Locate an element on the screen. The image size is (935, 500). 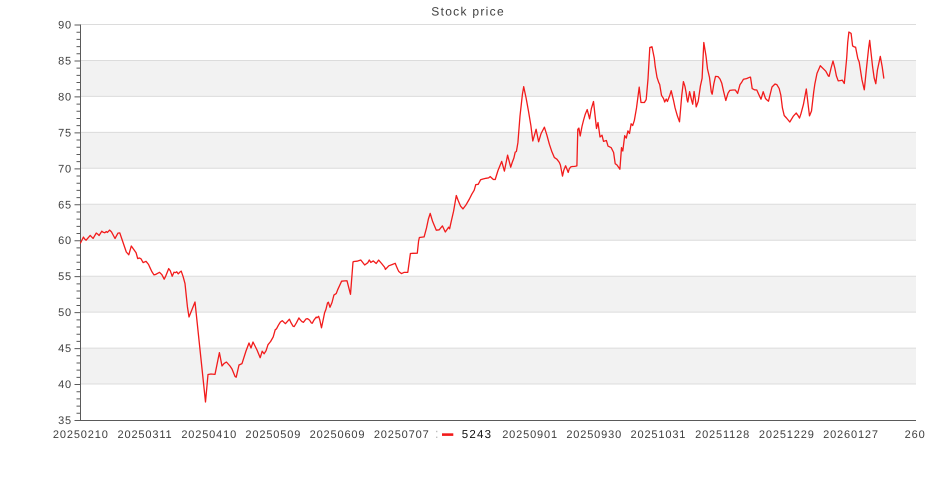
svg-text: 60 is located at coordinates (65, 241).